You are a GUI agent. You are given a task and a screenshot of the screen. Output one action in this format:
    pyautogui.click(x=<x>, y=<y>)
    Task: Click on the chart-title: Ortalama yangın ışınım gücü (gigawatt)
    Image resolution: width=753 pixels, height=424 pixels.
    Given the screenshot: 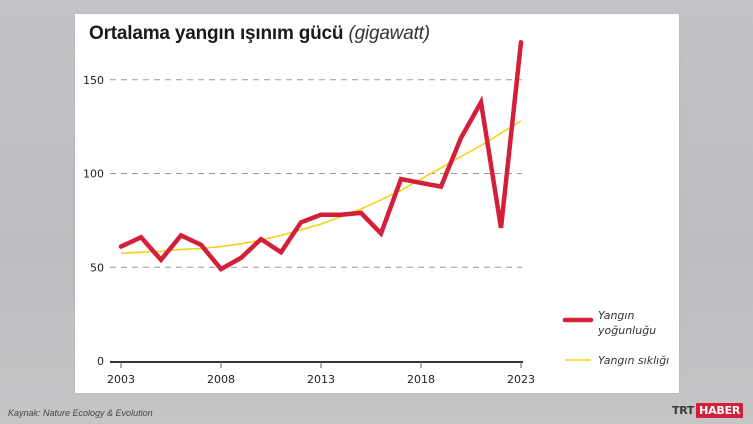 What is the action you would take?
    pyautogui.click(x=259, y=34)
    